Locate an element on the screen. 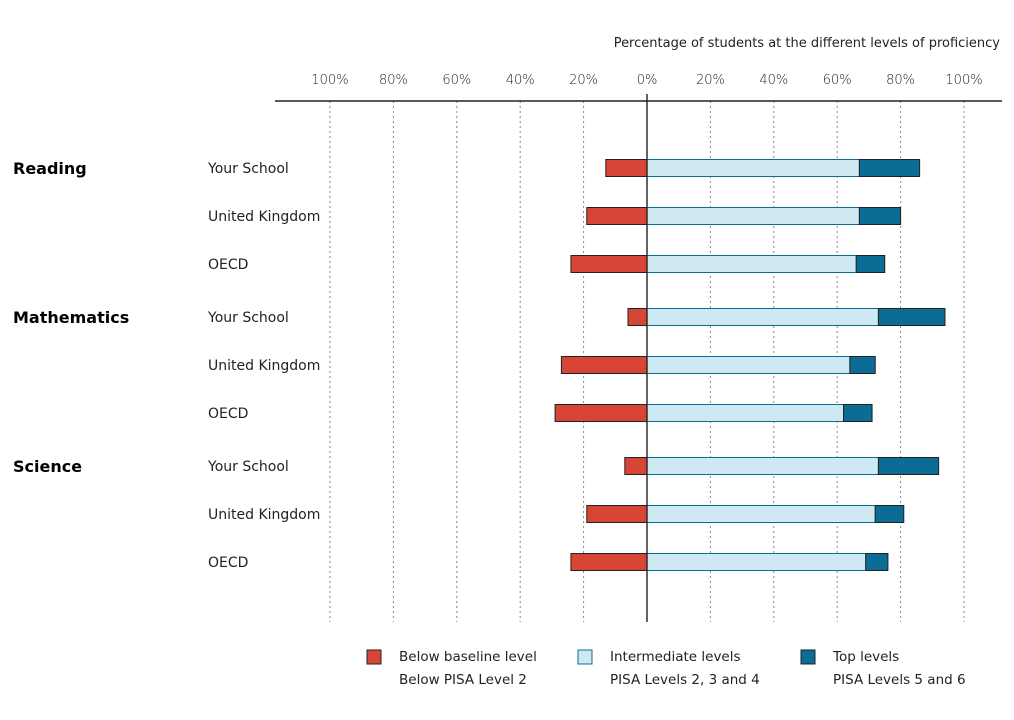 This screenshot has width=1014, height=720. group-label: Mathematics is located at coordinates (71, 317).